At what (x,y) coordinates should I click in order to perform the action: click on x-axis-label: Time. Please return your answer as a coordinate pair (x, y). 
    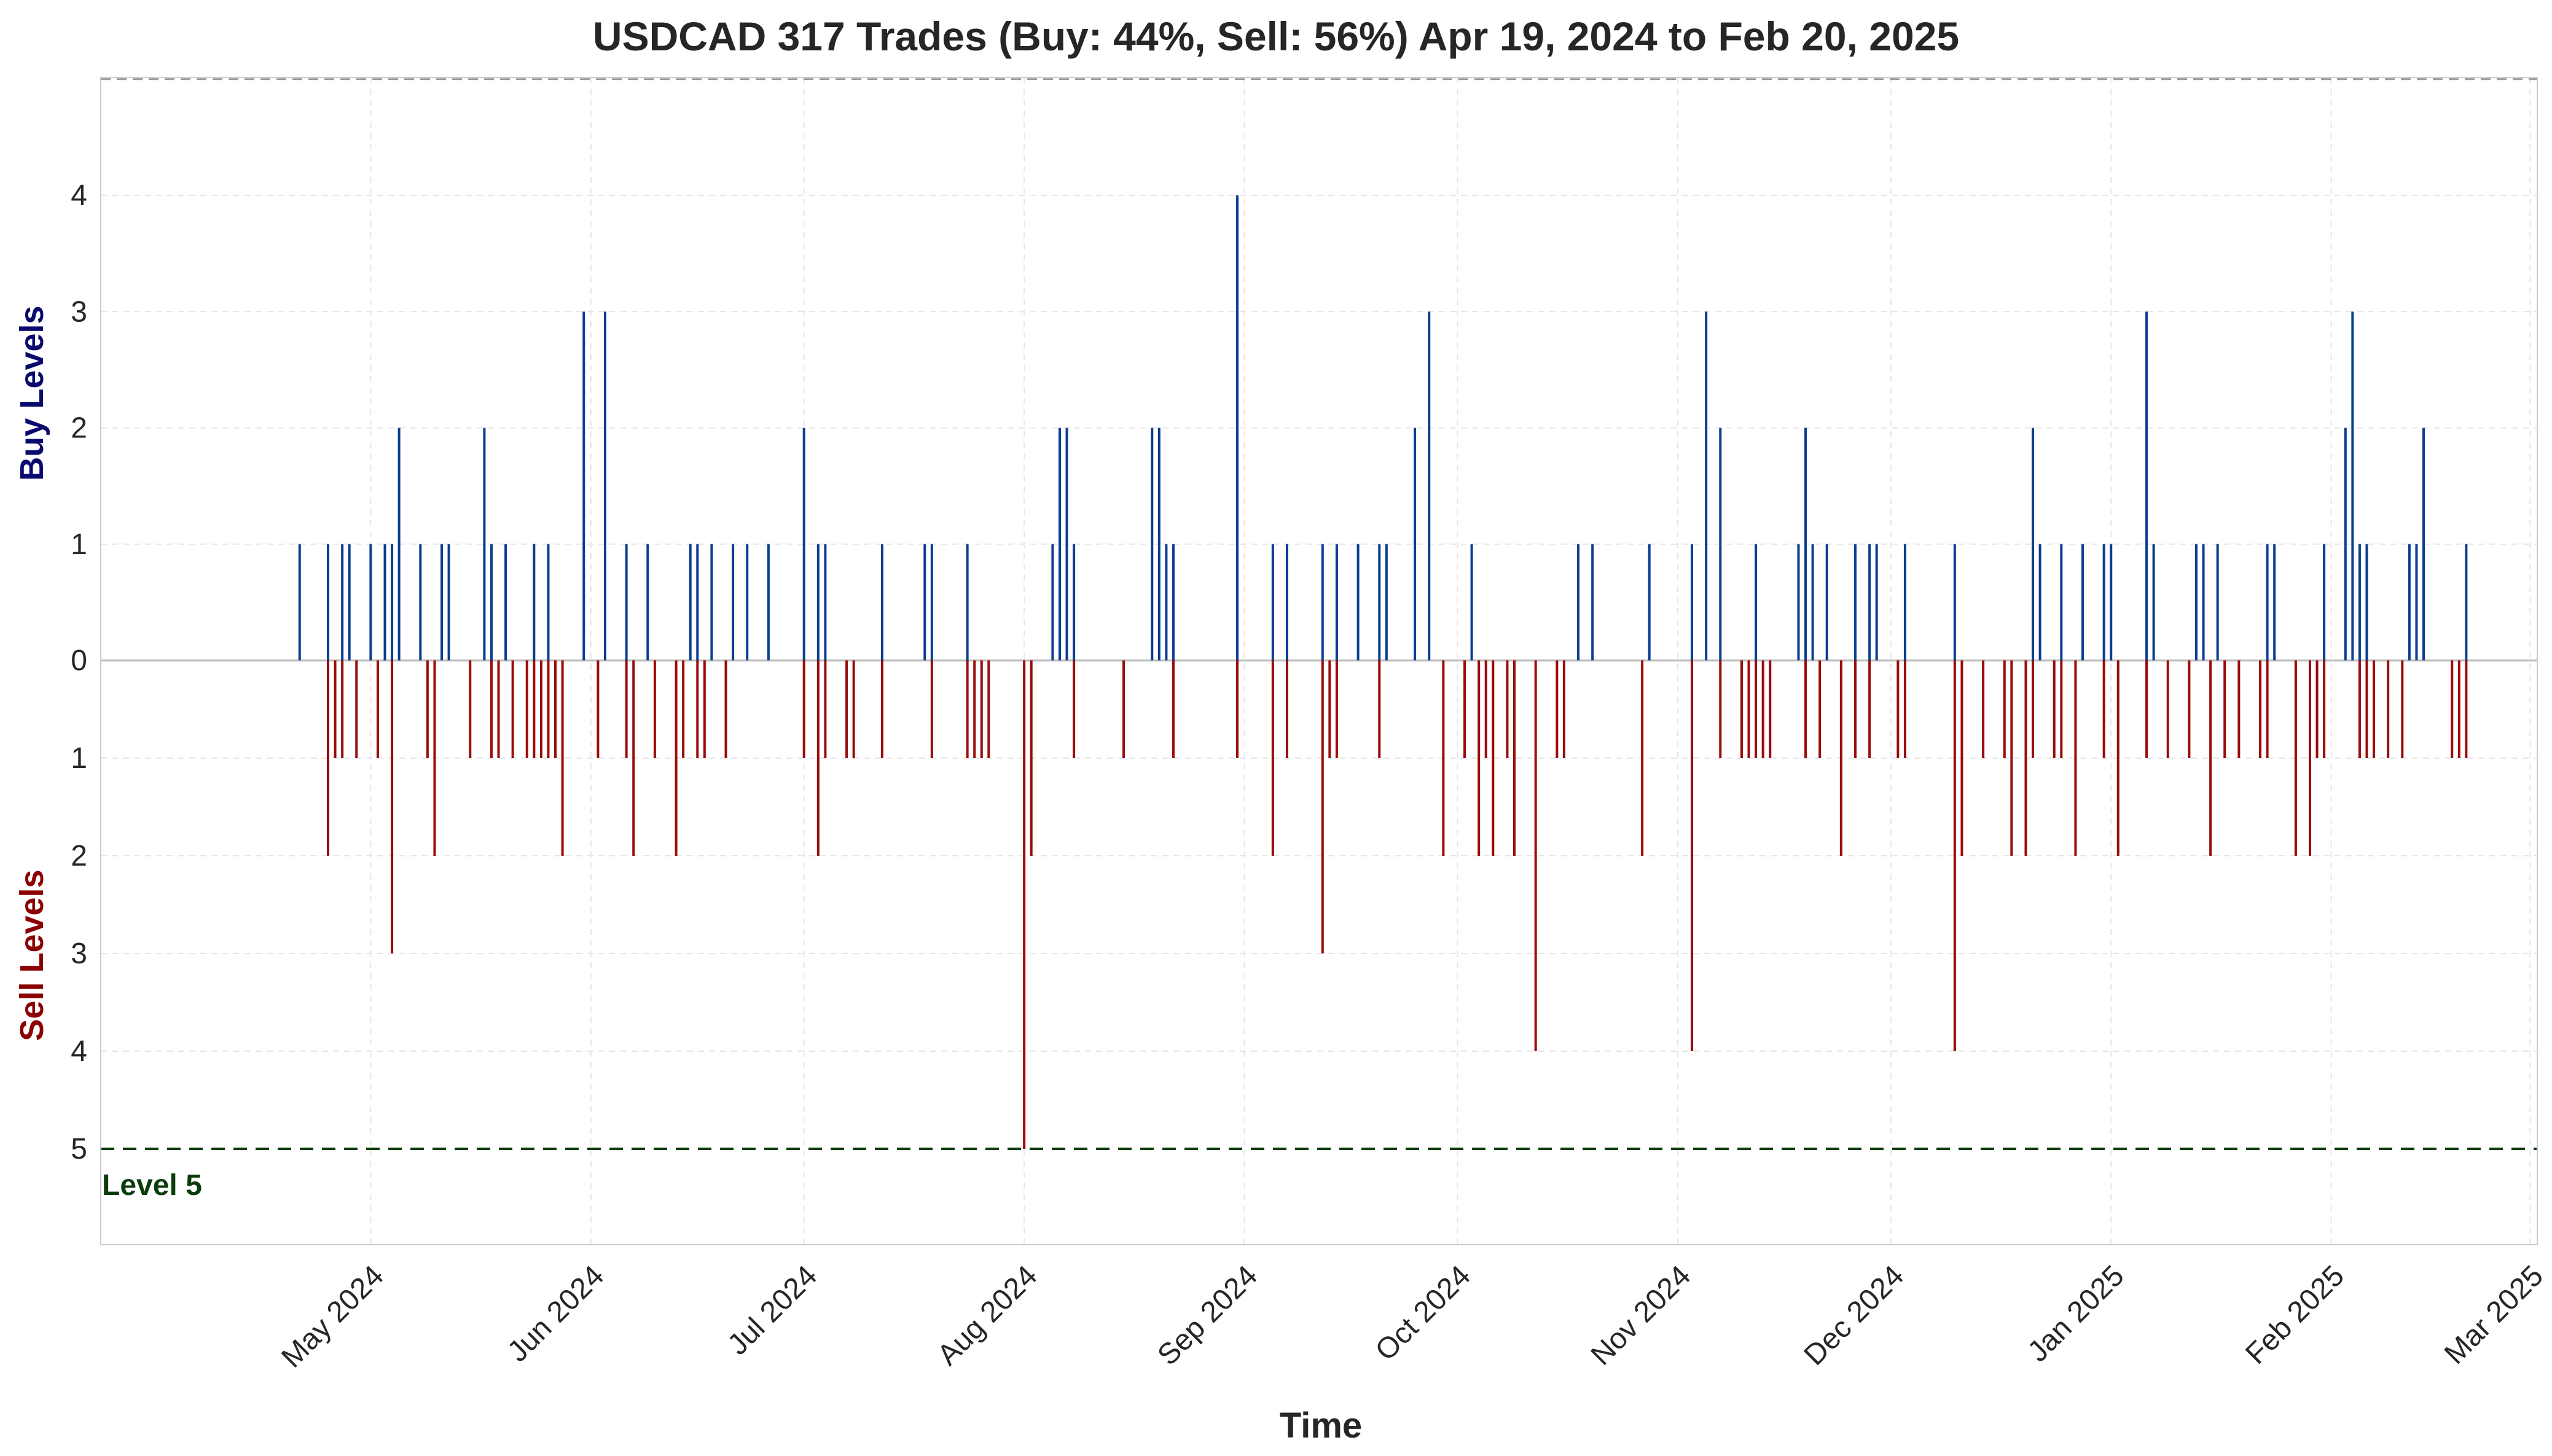
    Looking at the image, I should click on (1321, 1426).